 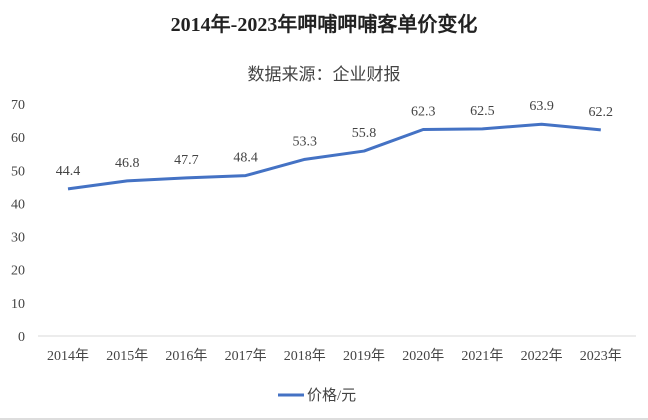 What do you see at coordinates (331, 395) in the screenshot?
I see `legend-label: 价格/元` at bounding box center [331, 395].